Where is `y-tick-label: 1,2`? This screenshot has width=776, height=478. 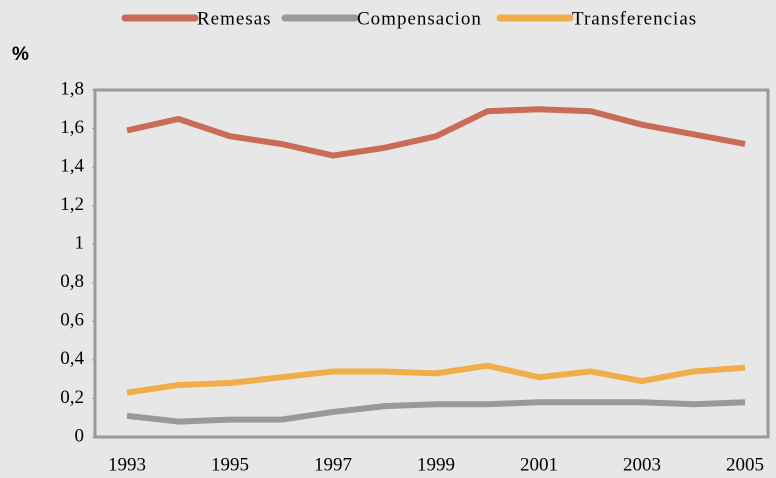
y-tick-label: 1,2 is located at coordinates (72, 204).